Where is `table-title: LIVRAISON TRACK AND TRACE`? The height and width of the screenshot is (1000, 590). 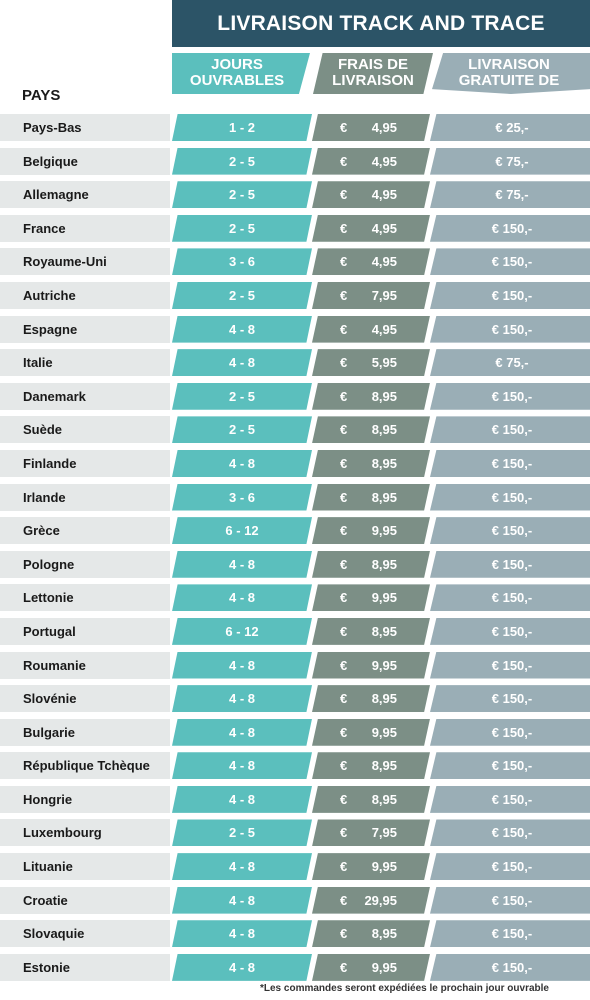 table-title: LIVRAISON TRACK AND TRACE is located at coordinates (381, 23).